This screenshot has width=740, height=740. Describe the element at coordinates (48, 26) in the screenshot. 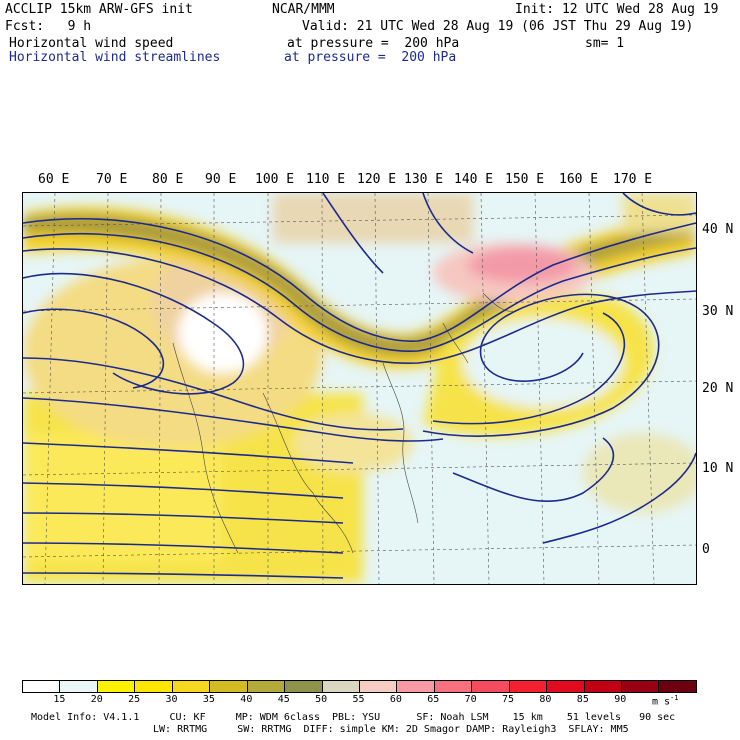

I see `forecast-hour: Fcst: 9 h` at that location.